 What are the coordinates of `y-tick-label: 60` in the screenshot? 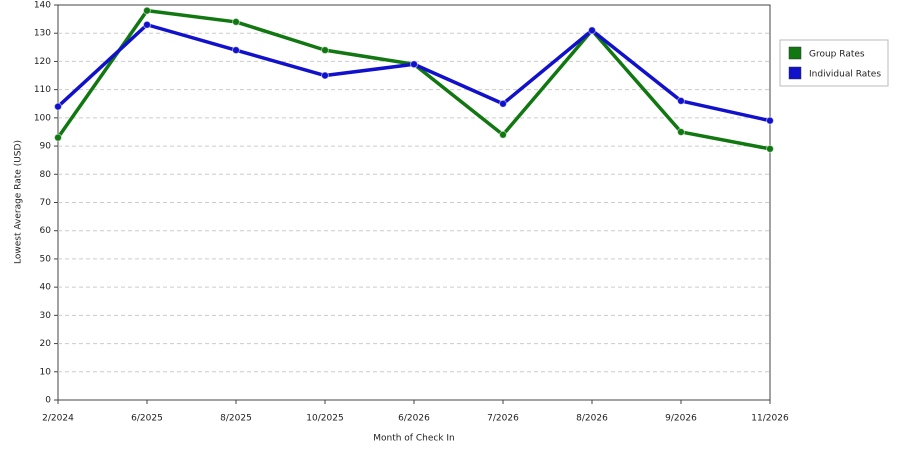 It's located at (46, 231).